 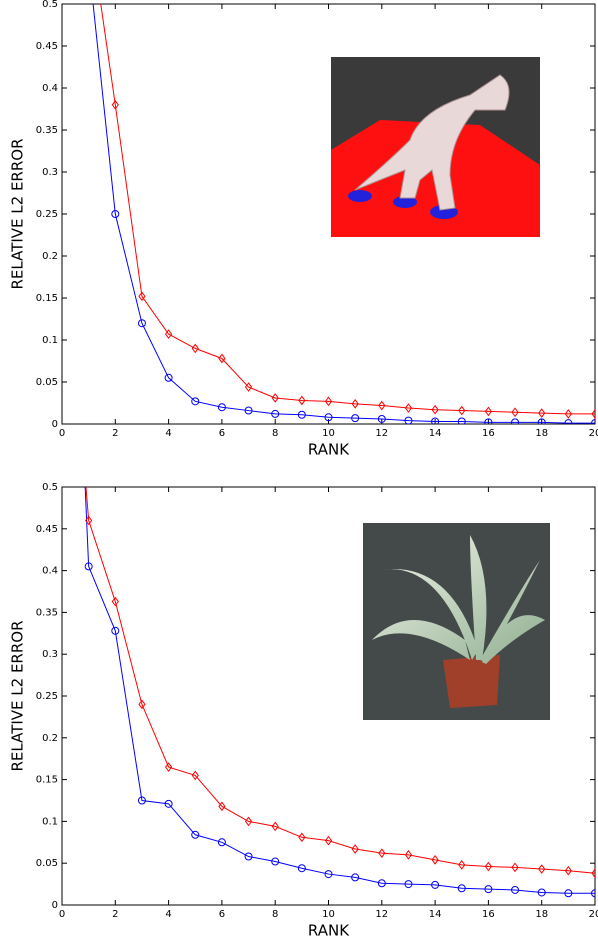 What do you see at coordinates (47, 696) in the screenshot?
I see `y-tick-label: 0.25` at bounding box center [47, 696].